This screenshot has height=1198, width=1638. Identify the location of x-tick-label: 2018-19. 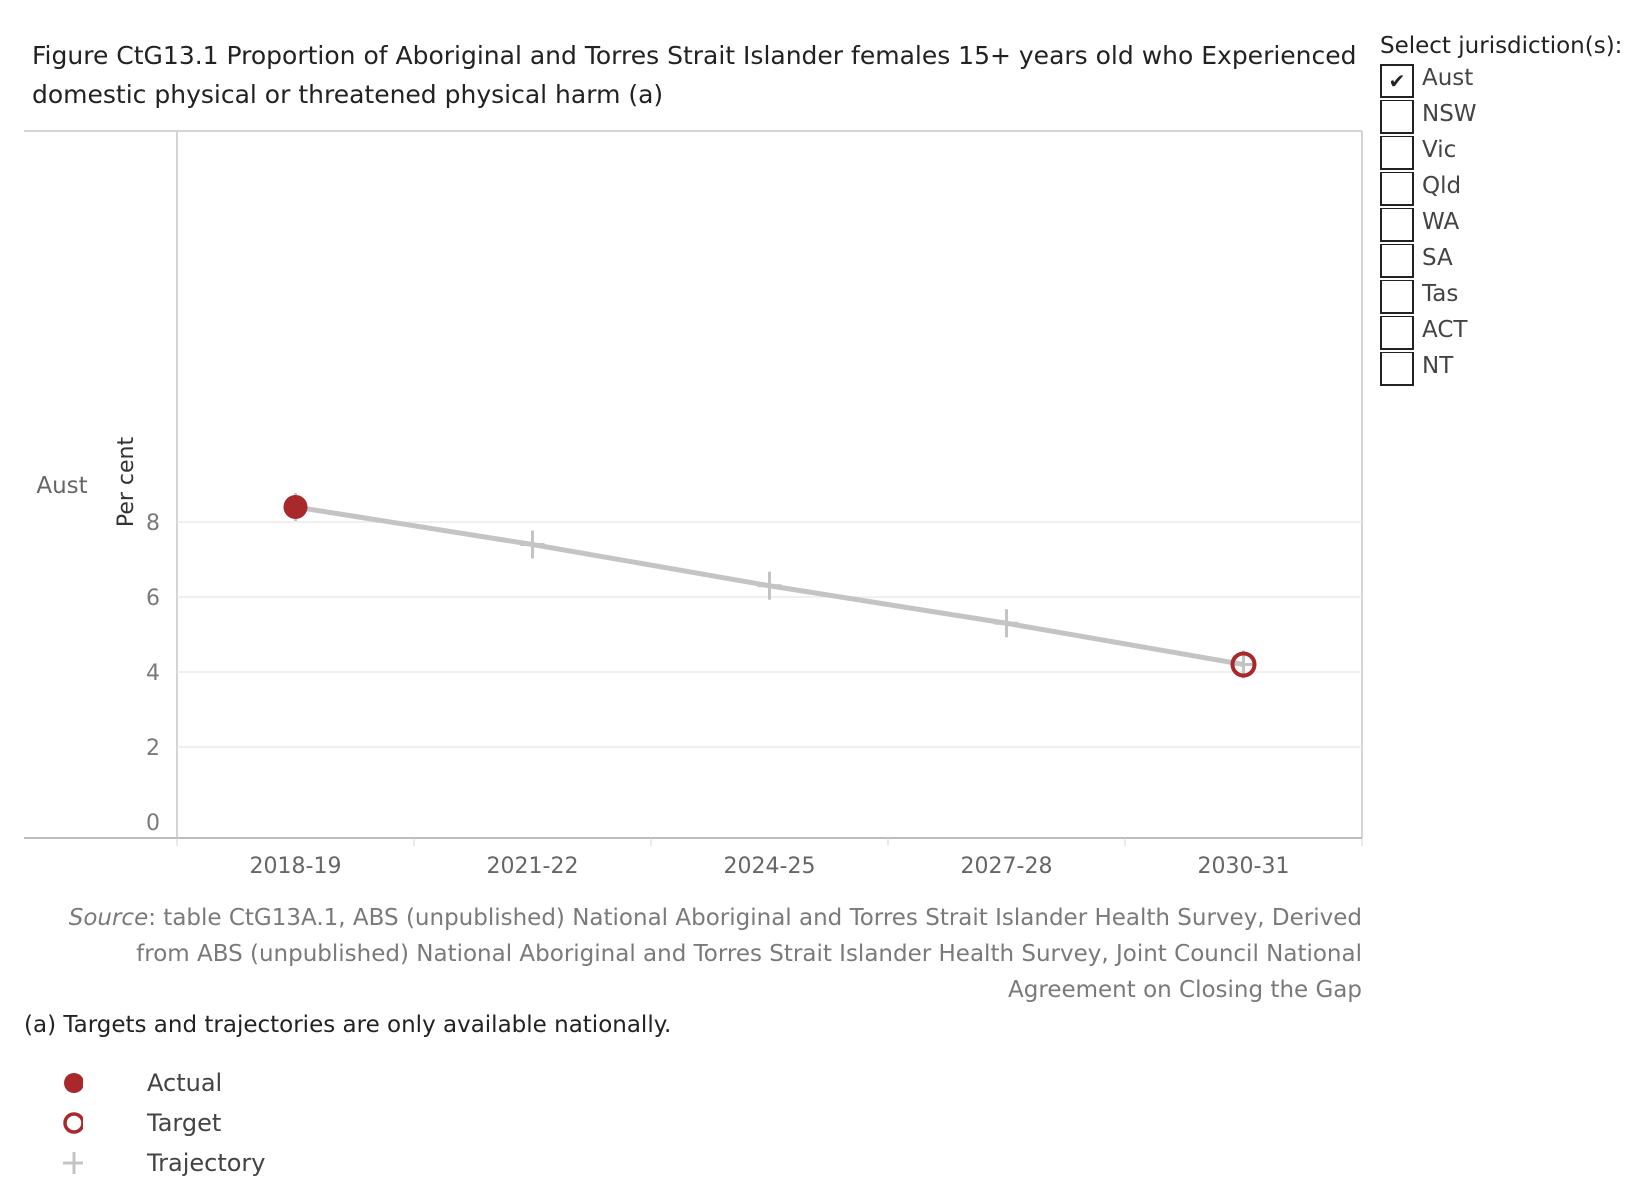
(296, 866).